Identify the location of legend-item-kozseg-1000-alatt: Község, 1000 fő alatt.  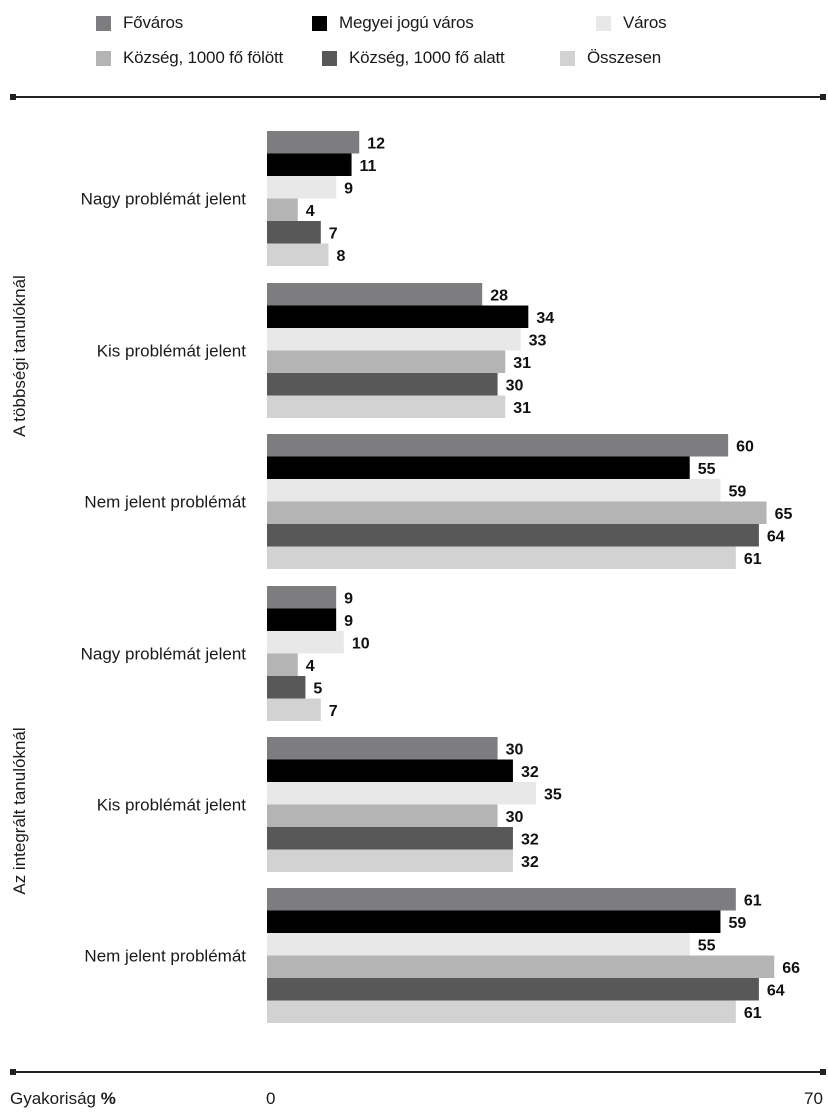
(413, 58).